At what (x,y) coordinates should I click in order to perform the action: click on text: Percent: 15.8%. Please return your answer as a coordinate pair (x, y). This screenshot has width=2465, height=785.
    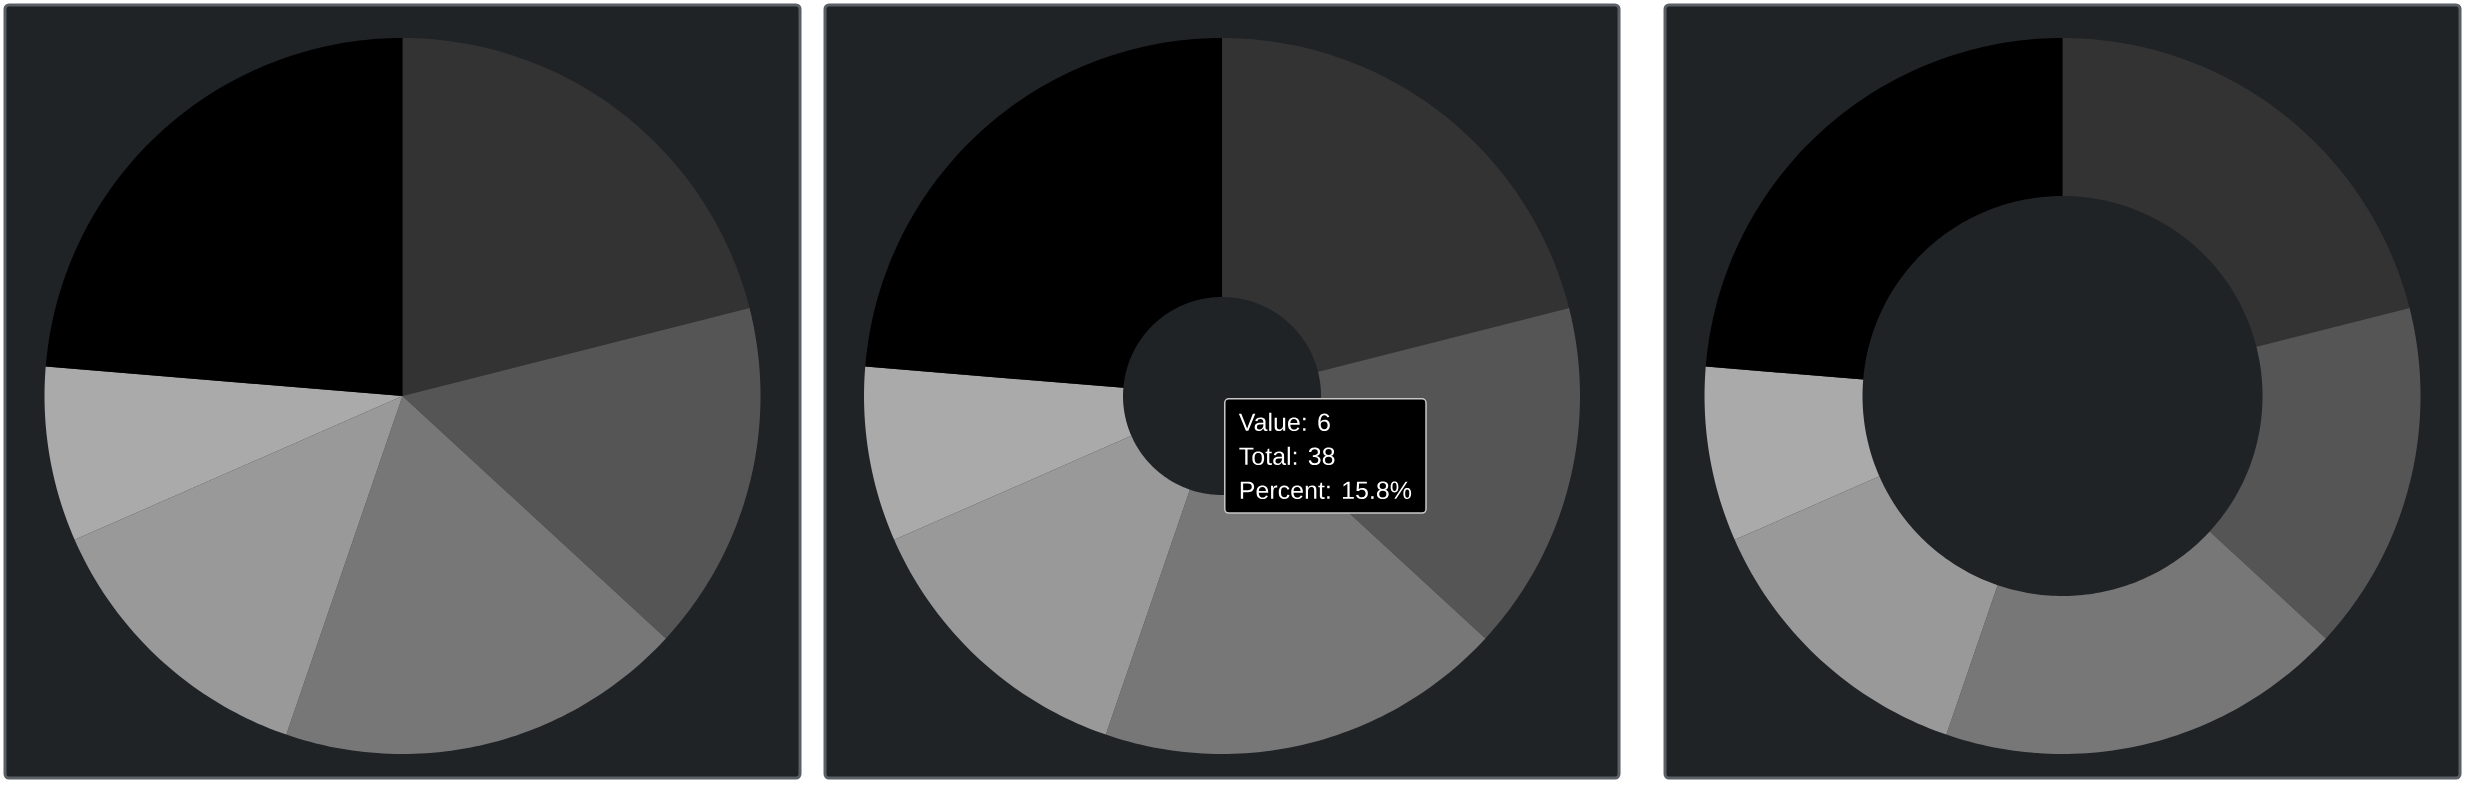
    Looking at the image, I should click on (1326, 490).